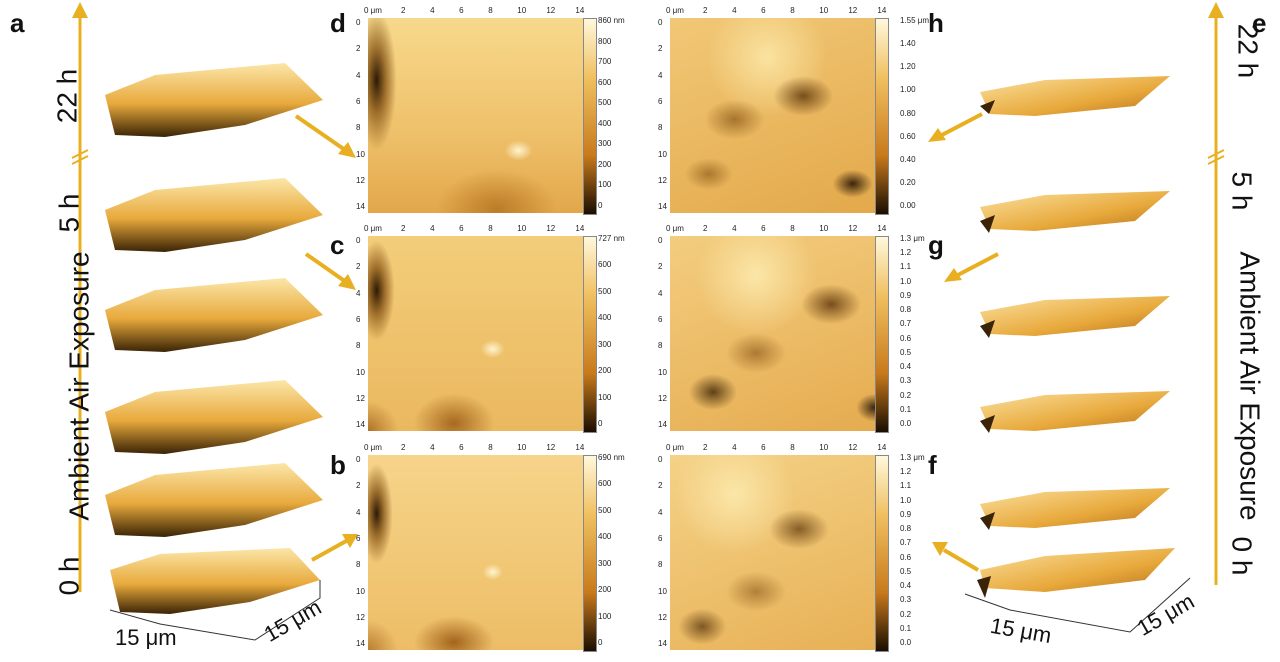  Describe the element at coordinates (79, 386) in the screenshot. I see `left-exposure-label: Ambient Air Exposure` at that location.